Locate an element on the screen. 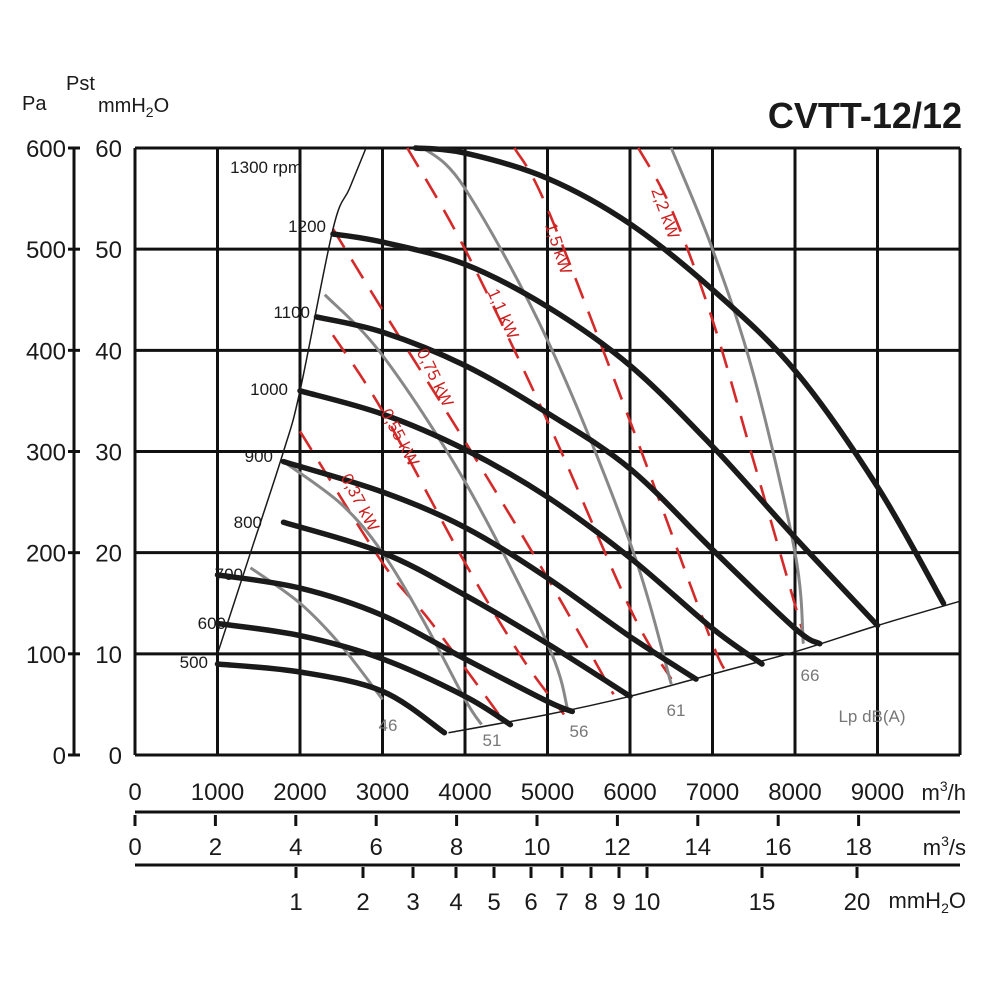  x-tick-m3s: 6 is located at coordinates (376, 847).